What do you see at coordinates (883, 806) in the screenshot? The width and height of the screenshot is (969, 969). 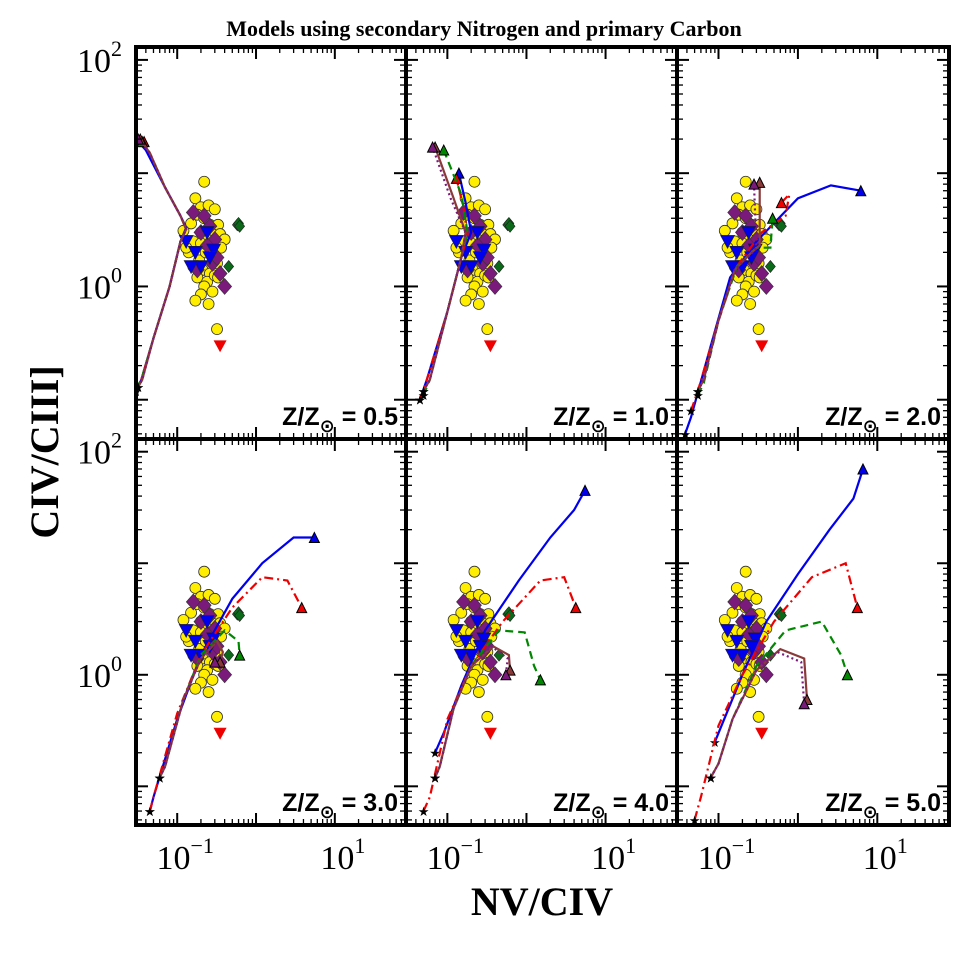 I see `panel-metallicity-label: Z/Z⊙ = 5.0` at bounding box center [883, 806].